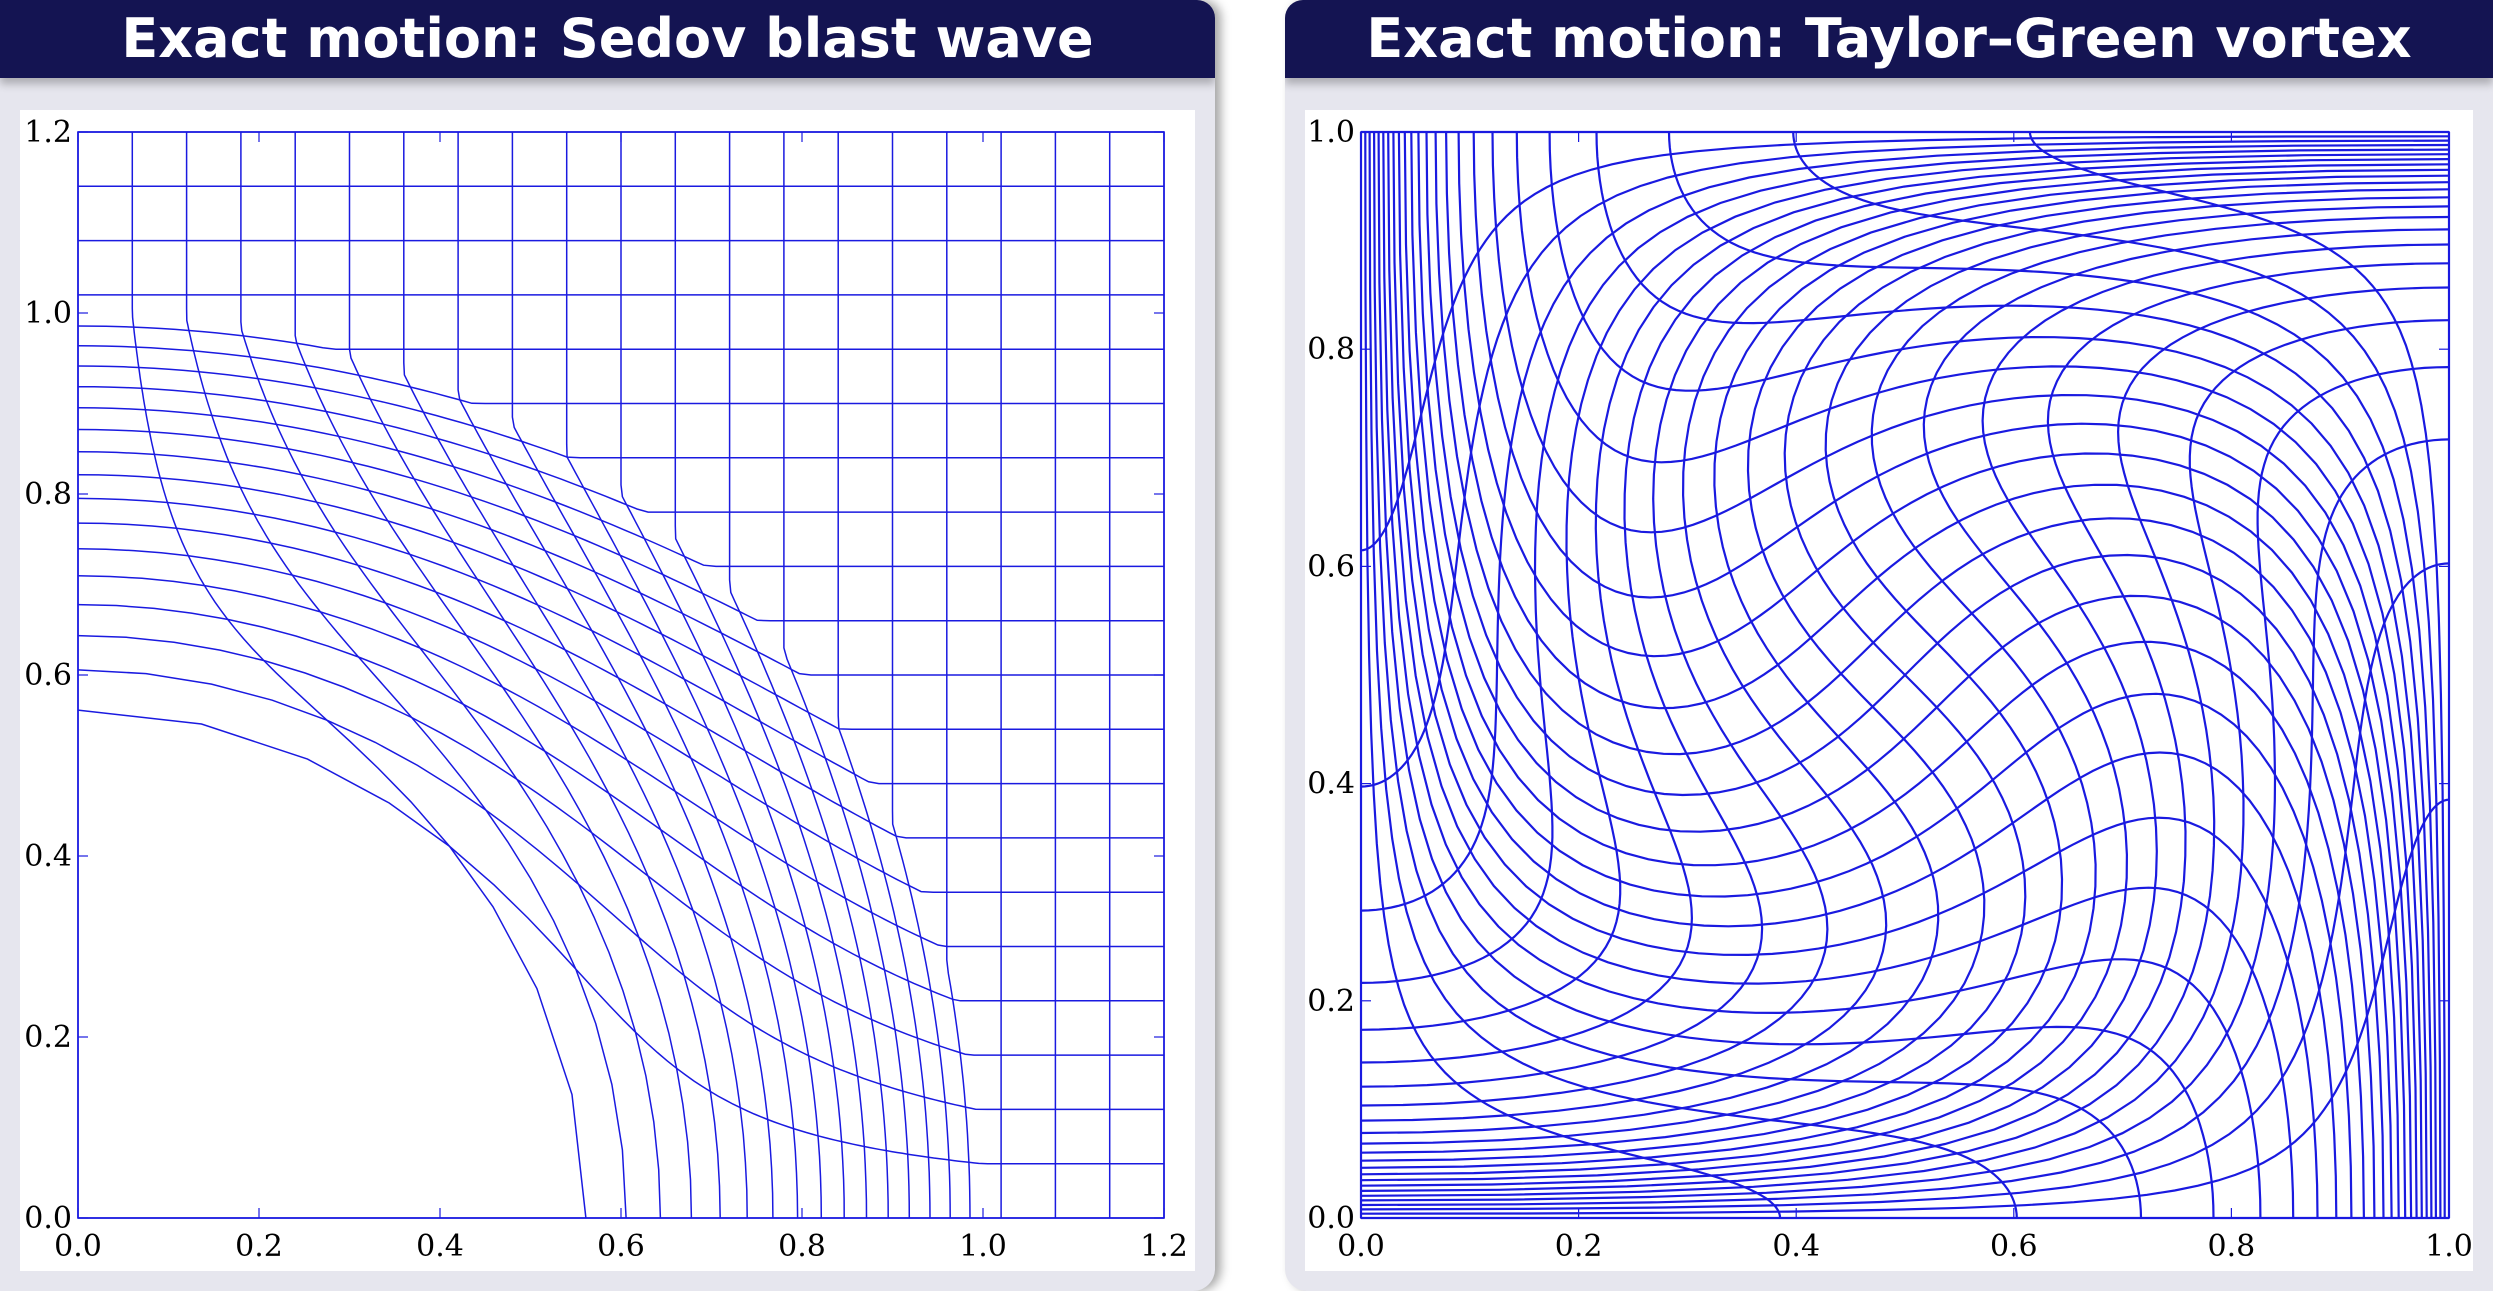  Describe the element at coordinates (1331, 784) in the screenshot. I see `tg-y-tick-label: 0.4` at that location.